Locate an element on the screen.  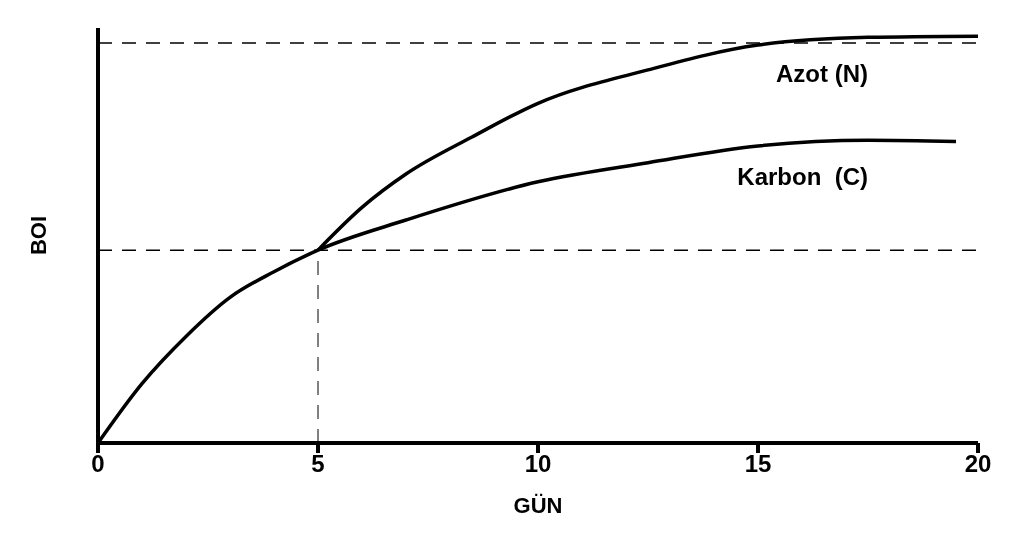
series-label: Azot (N) is located at coordinates (822, 74).